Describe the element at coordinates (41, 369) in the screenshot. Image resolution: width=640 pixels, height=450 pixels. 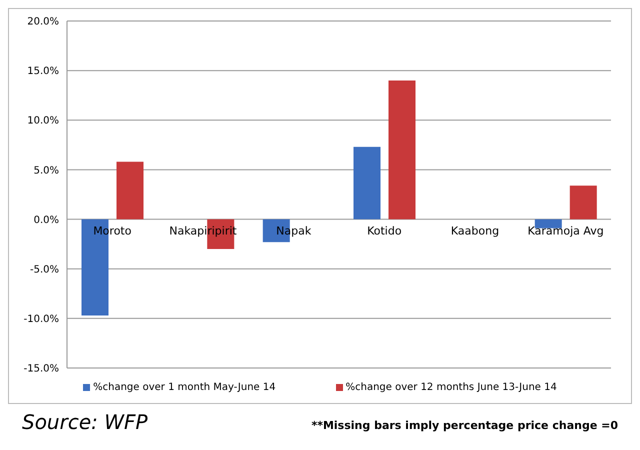
I see `y-tick-label: -15.0%` at that location.